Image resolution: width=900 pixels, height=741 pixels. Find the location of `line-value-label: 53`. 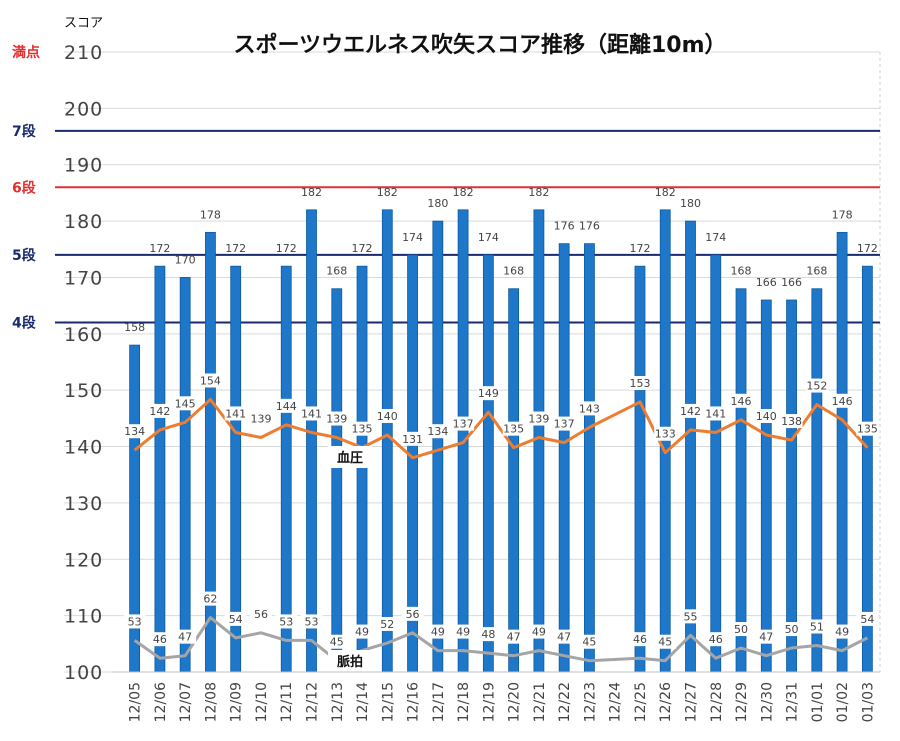

line-value-label: 53 is located at coordinates (135, 621).